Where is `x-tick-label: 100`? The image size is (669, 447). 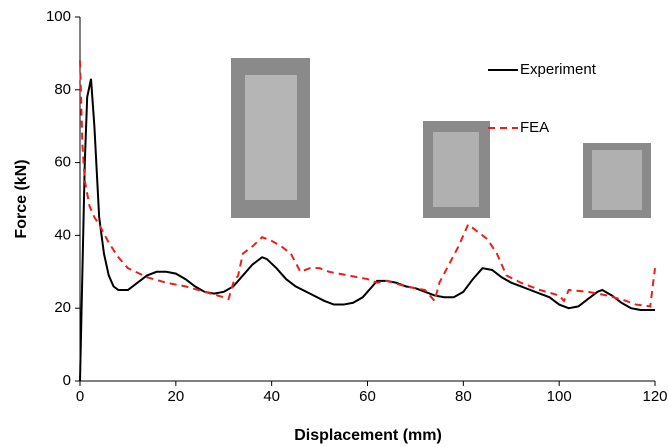
x-tick-label: 100 is located at coordinates (559, 396).